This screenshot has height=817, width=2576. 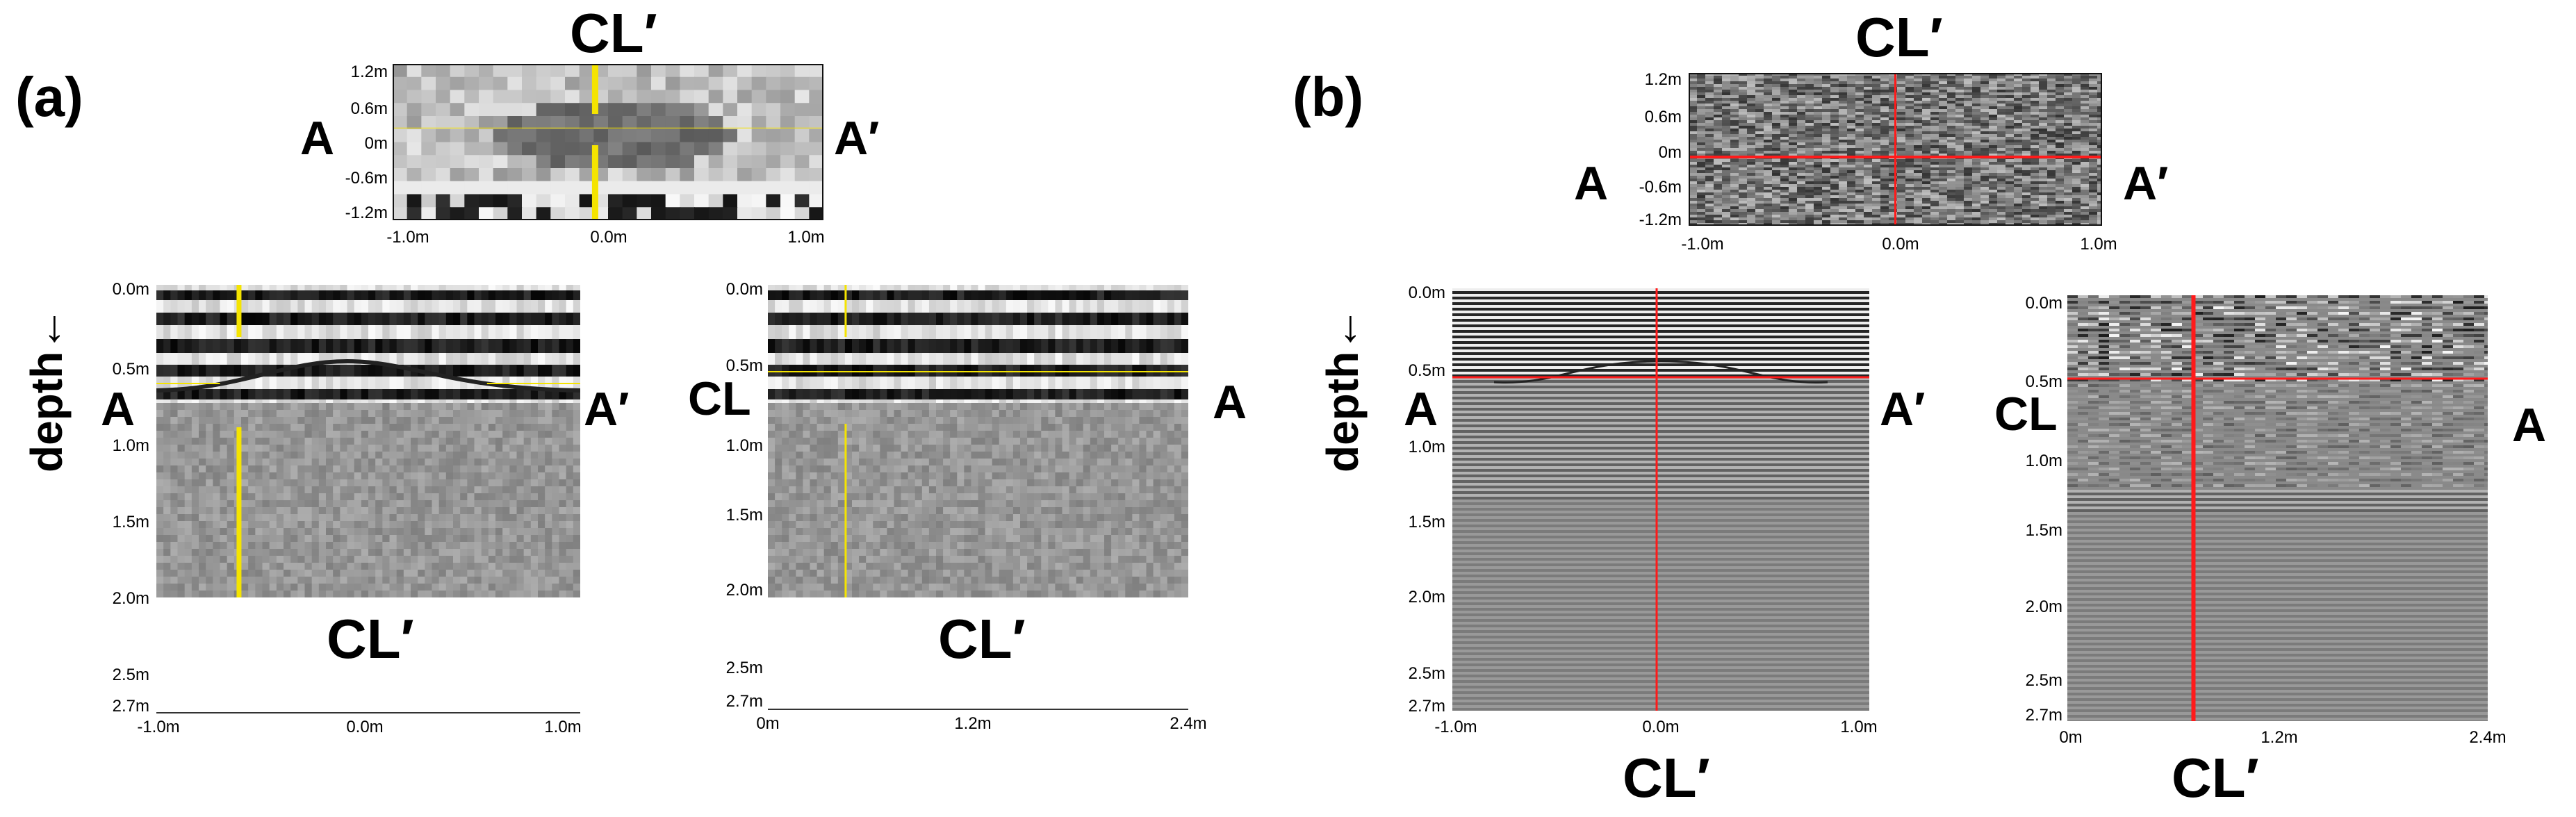 I want to click on panel-a-left-ytick: 0.0m, so click(x=130, y=289).